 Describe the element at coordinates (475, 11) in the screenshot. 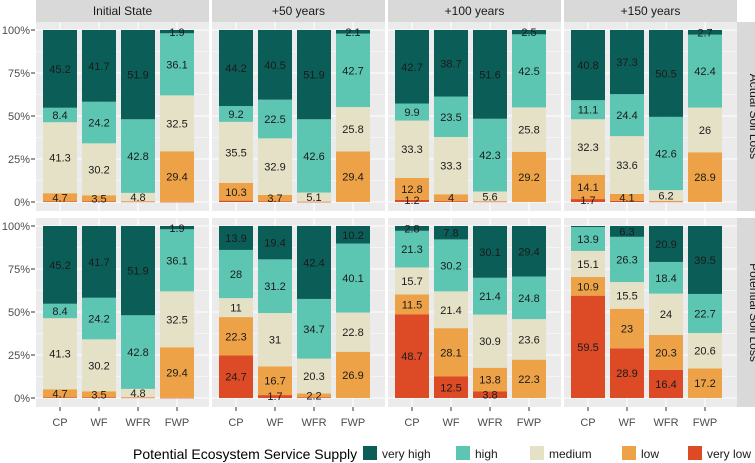

I see `facet-column-label: +100 years` at that location.